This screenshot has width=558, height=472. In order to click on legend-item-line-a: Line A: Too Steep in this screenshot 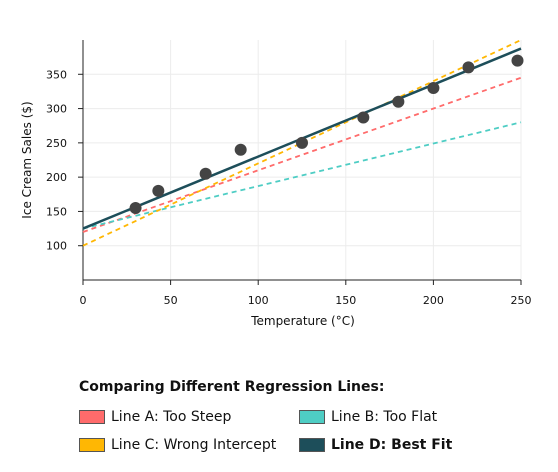, I will do `click(189, 417)`.